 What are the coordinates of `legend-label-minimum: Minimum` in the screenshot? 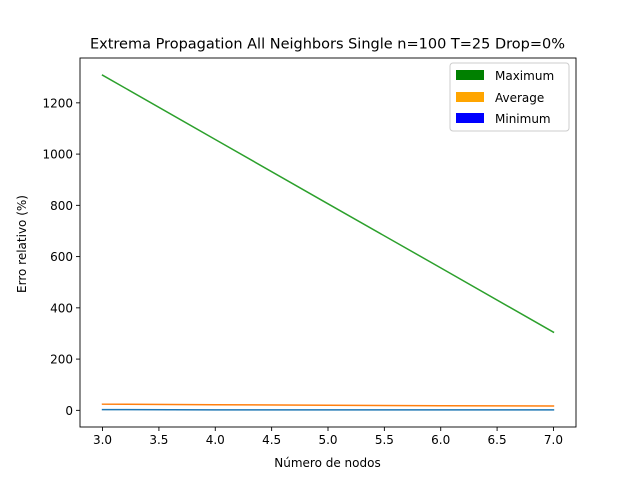 It's located at (523, 119).